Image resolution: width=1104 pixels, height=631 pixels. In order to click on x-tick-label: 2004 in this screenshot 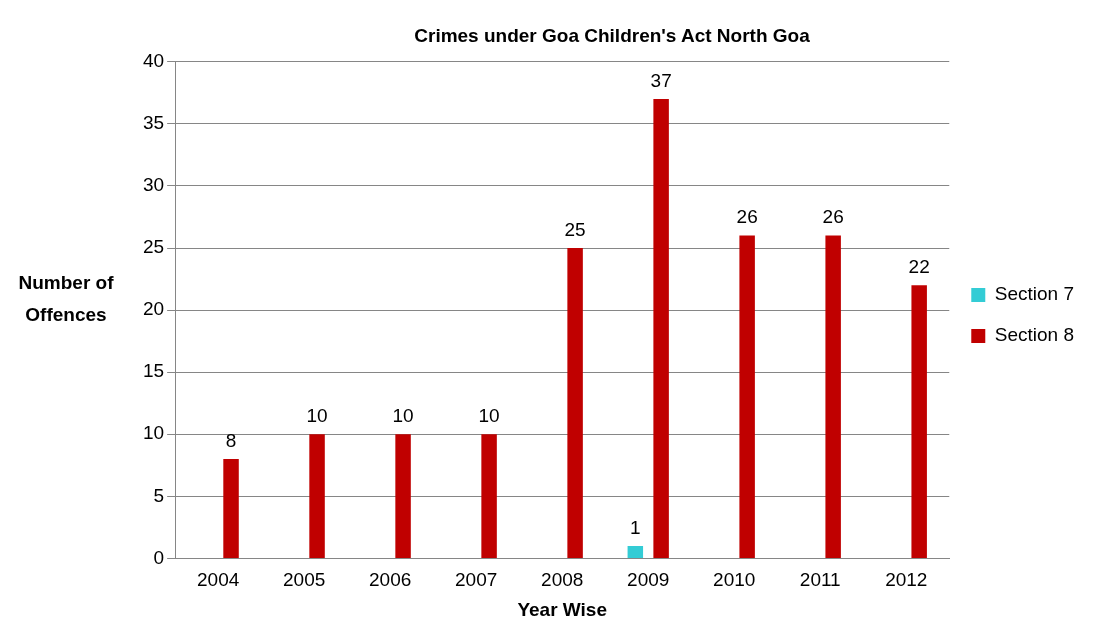, I will do `click(218, 580)`.